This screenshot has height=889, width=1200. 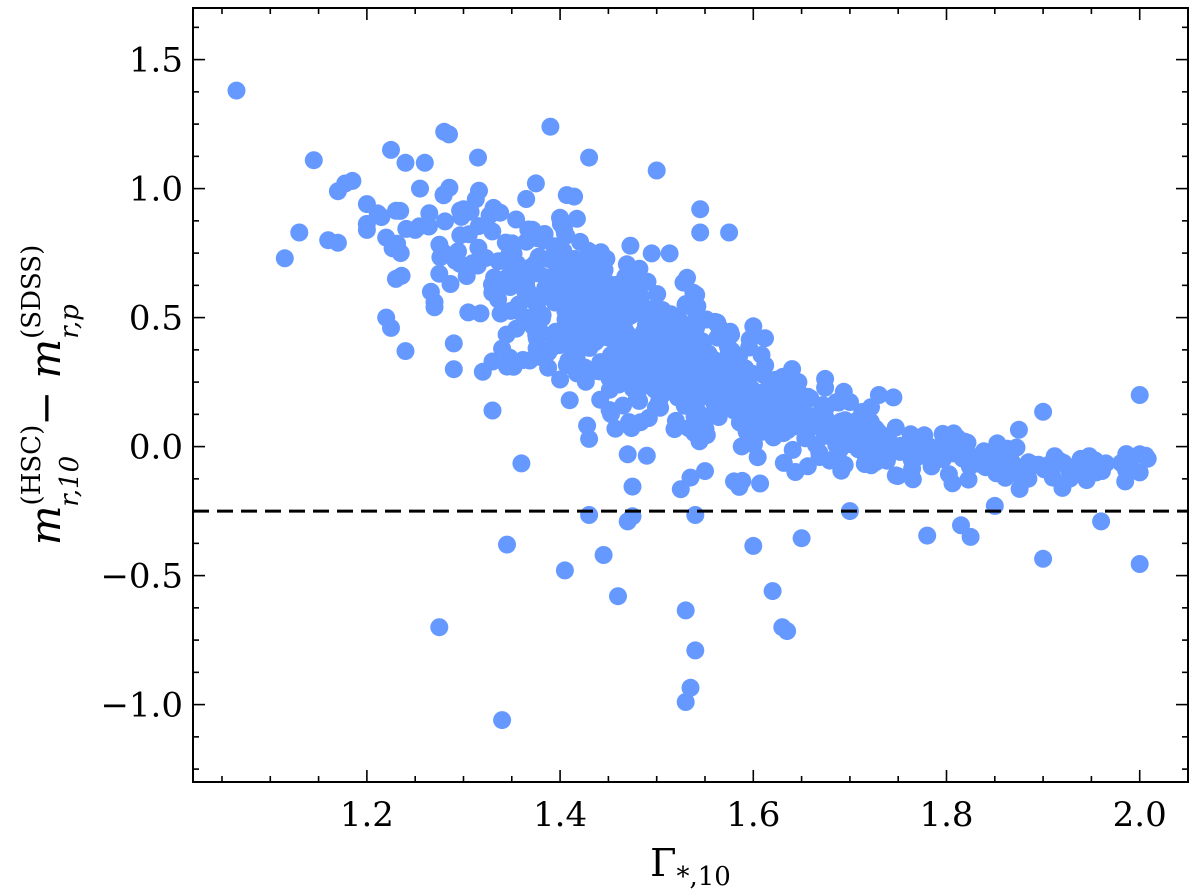 What do you see at coordinates (141, 706) in the screenshot?
I see `y-tick-label: −1.0` at bounding box center [141, 706].